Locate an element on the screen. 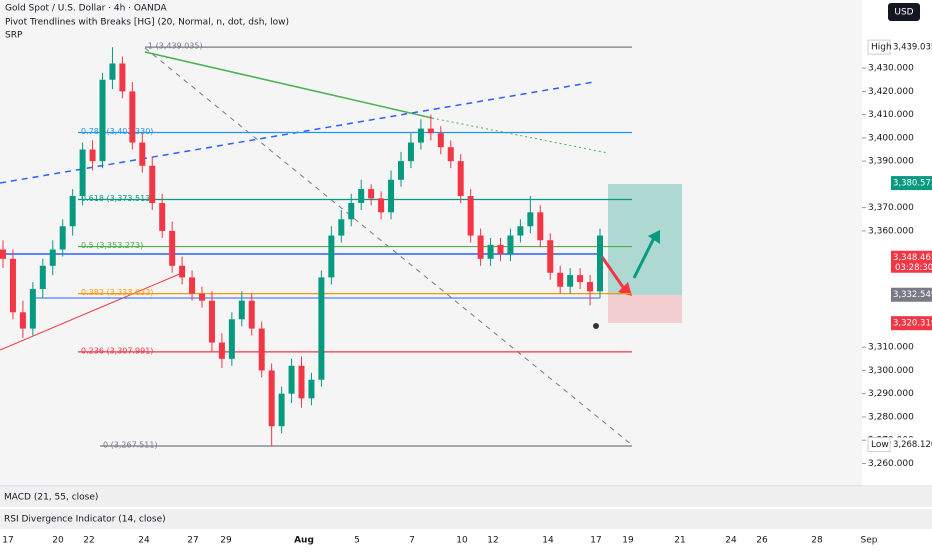 The width and height of the screenshot is (932, 554). x-tick-label: 21 is located at coordinates (679, 541).